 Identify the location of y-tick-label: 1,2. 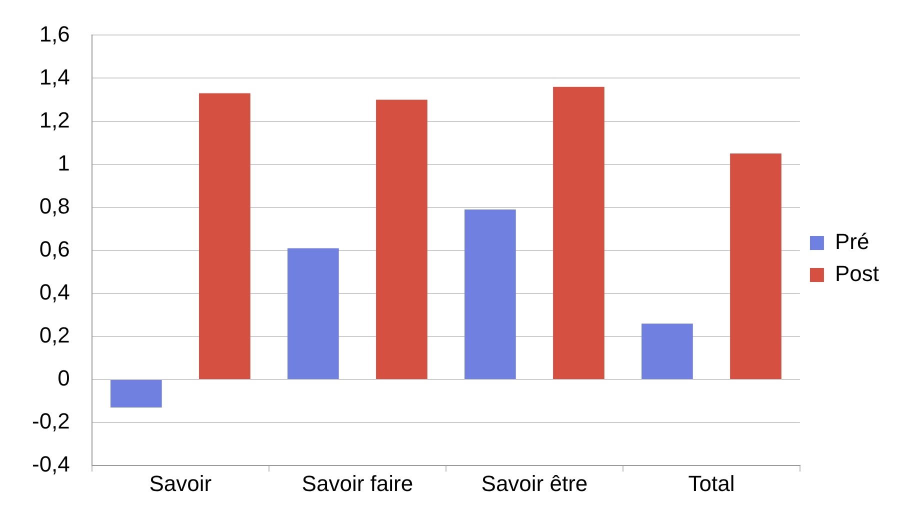
(54, 119).